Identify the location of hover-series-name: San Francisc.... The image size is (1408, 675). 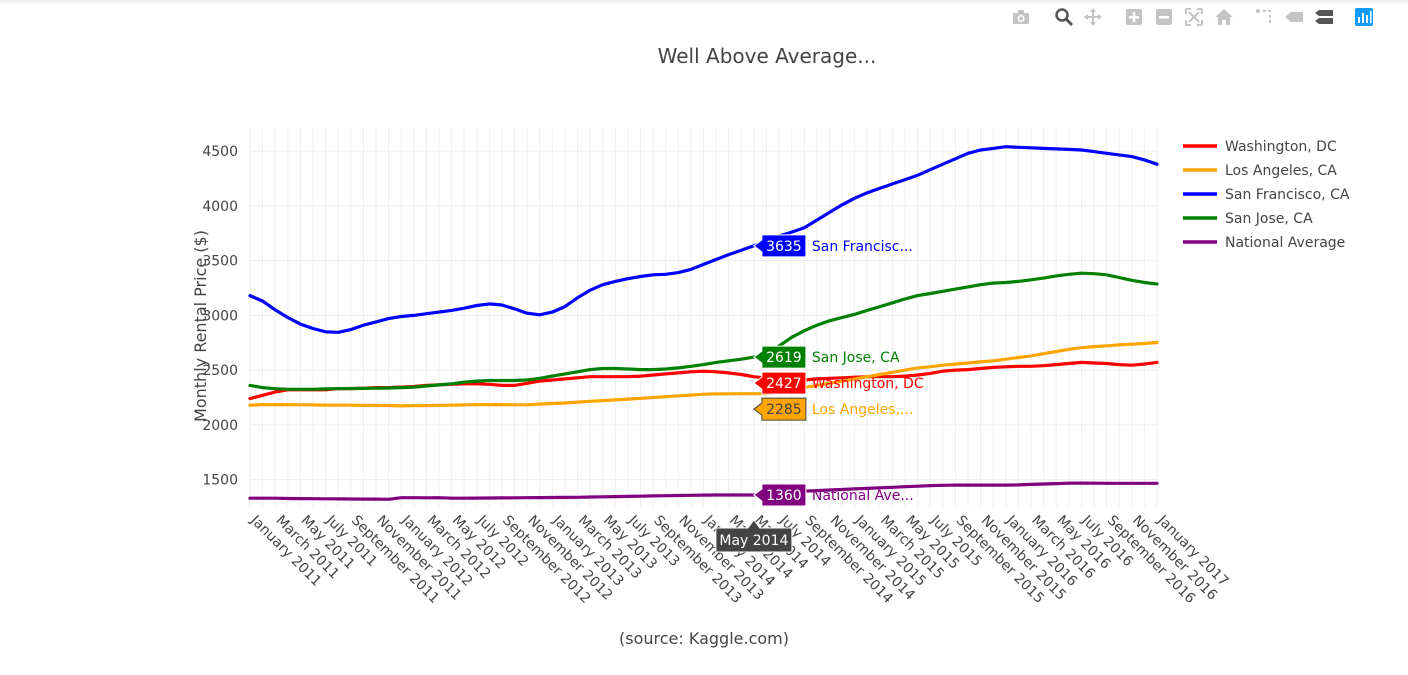
(862, 247).